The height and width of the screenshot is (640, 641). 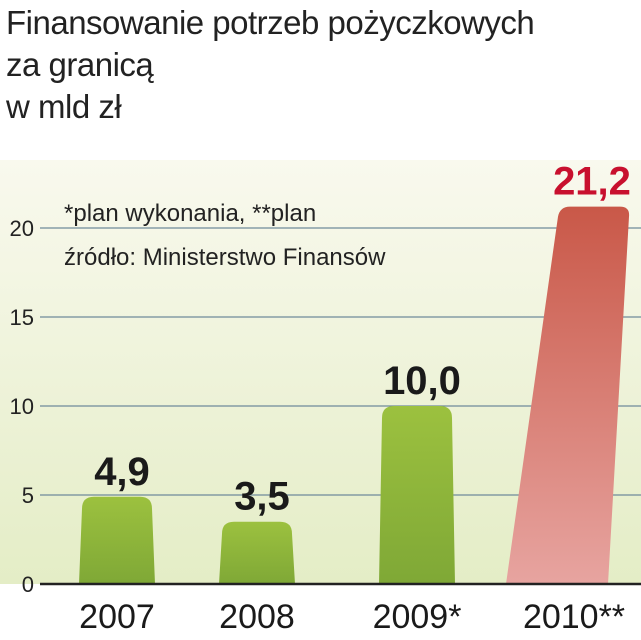 What do you see at coordinates (422, 381) in the screenshot?
I see `data-label: 10,0` at bounding box center [422, 381].